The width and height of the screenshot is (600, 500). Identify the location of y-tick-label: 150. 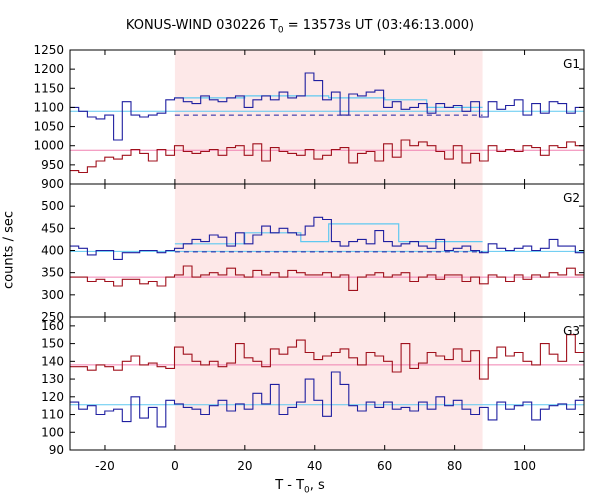
(52, 344).